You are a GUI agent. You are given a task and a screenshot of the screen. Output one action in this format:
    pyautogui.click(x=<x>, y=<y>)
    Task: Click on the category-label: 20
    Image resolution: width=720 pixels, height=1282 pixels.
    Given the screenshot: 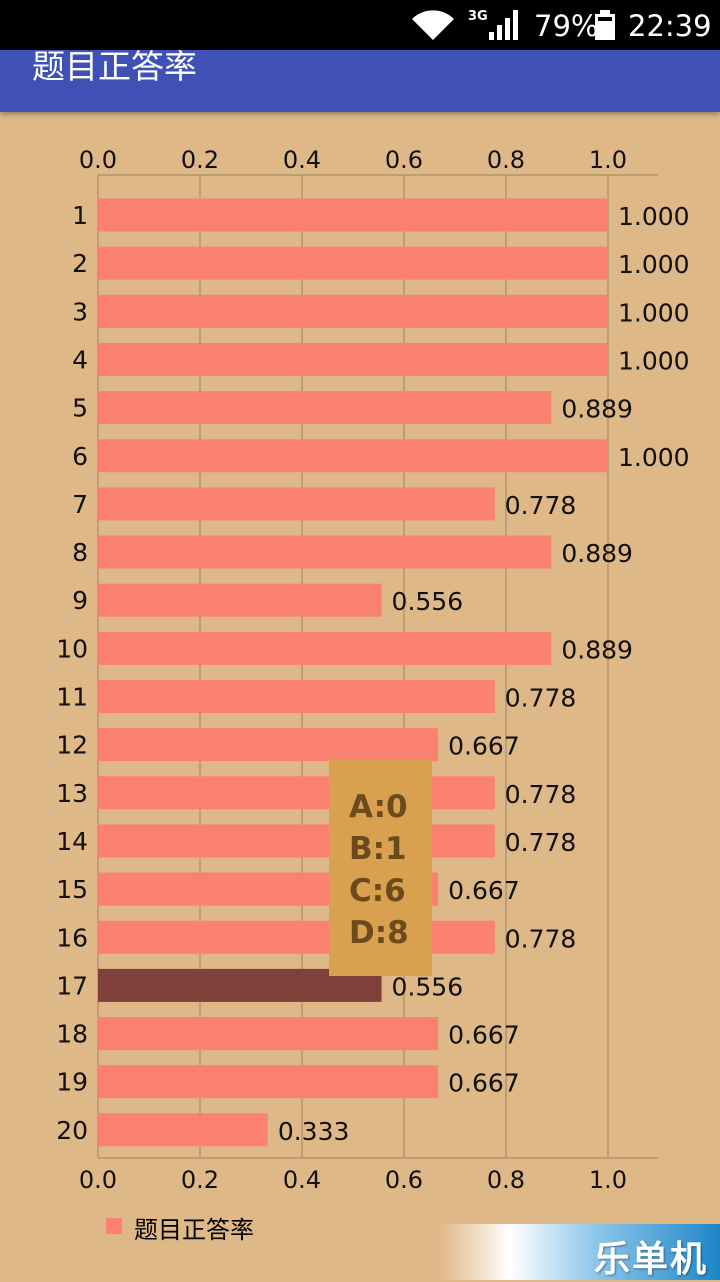 What is the action you would take?
    pyautogui.click(x=72, y=1130)
    